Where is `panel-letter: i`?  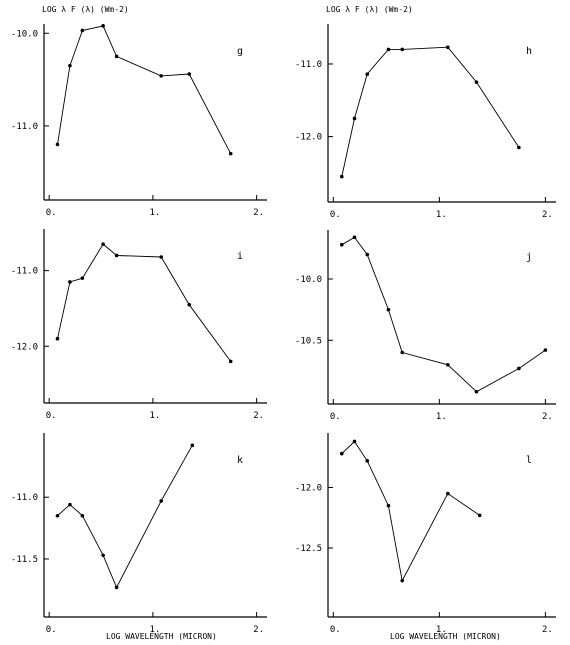 panel-letter: i is located at coordinates (240, 256).